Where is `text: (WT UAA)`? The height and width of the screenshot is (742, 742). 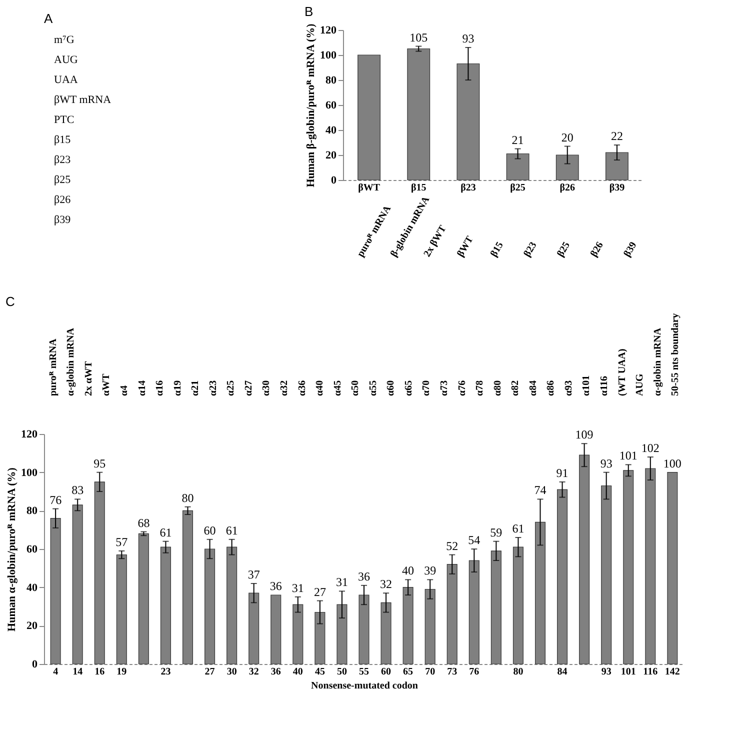 text: (WT UAA) is located at coordinates (622, 372).